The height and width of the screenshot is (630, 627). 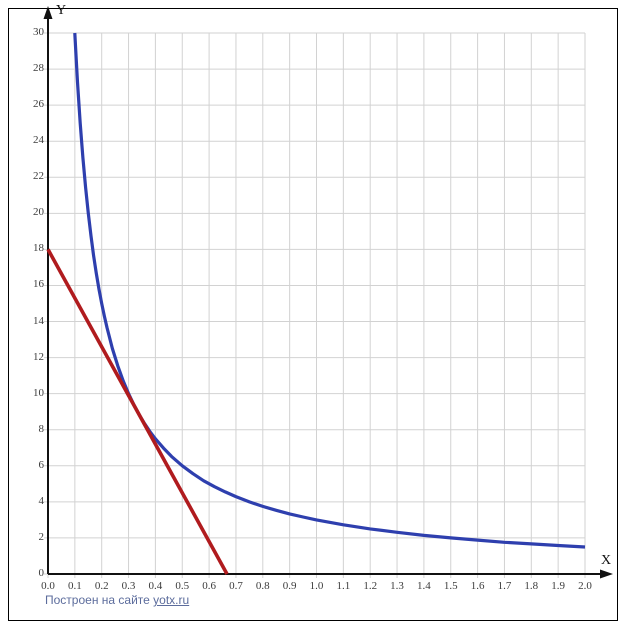 I want to click on y-tick-label: 6, so click(x=41, y=464).